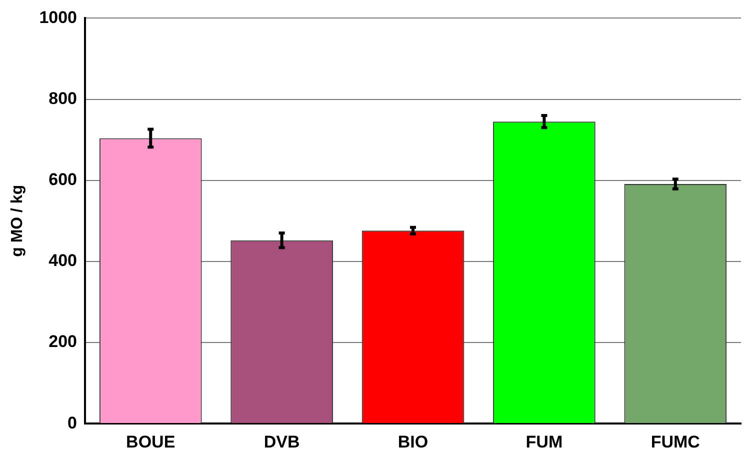 This screenshot has height=456, width=745. I want to click on x-tick-label: BOUE, so click(151, 442).